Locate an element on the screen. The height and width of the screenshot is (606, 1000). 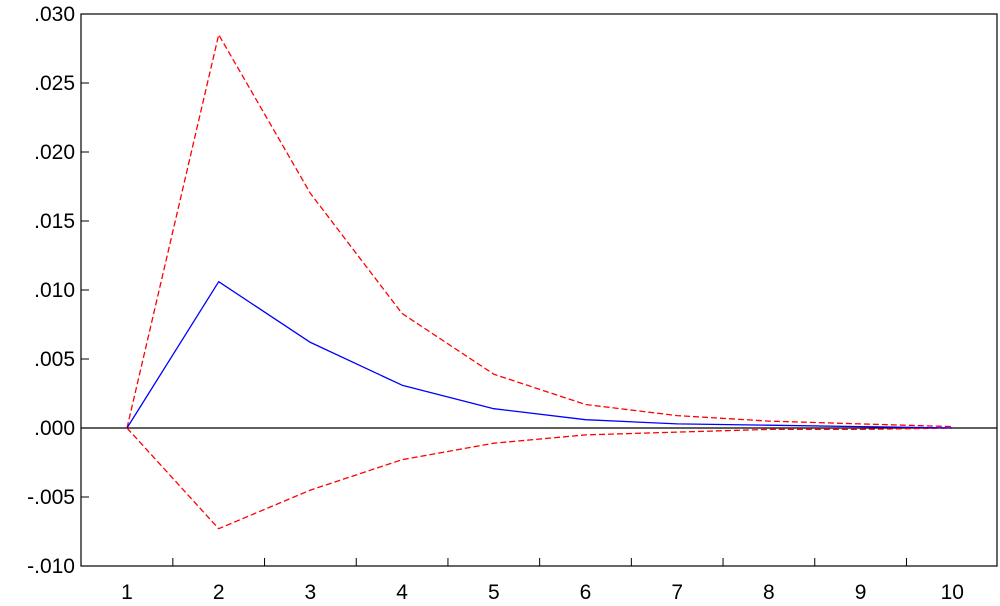
y-tick-label: -.005 is located at coordinates (51, 497).